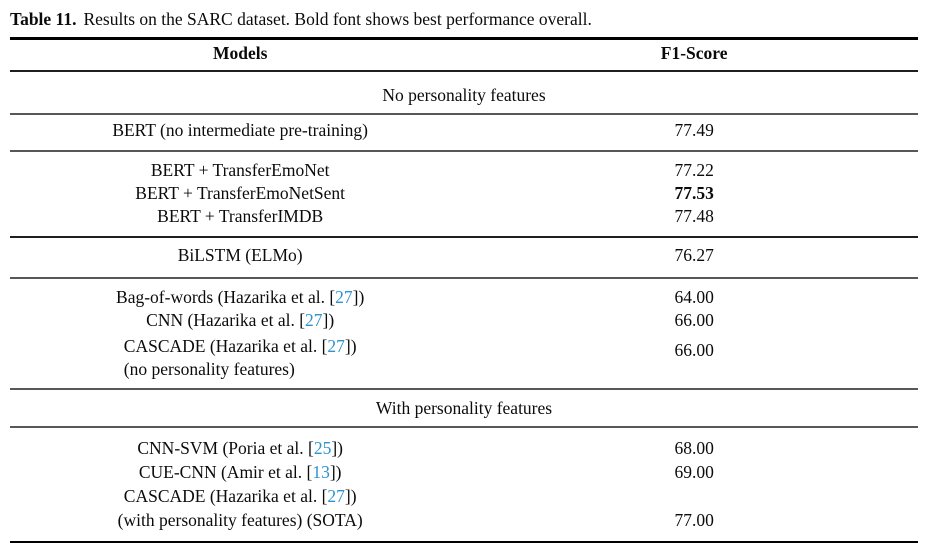 This screenshot has height=558, width=928. I want to click on model-line-1: CASCADE (Hazarika et al. [27]), so click(240, 346).